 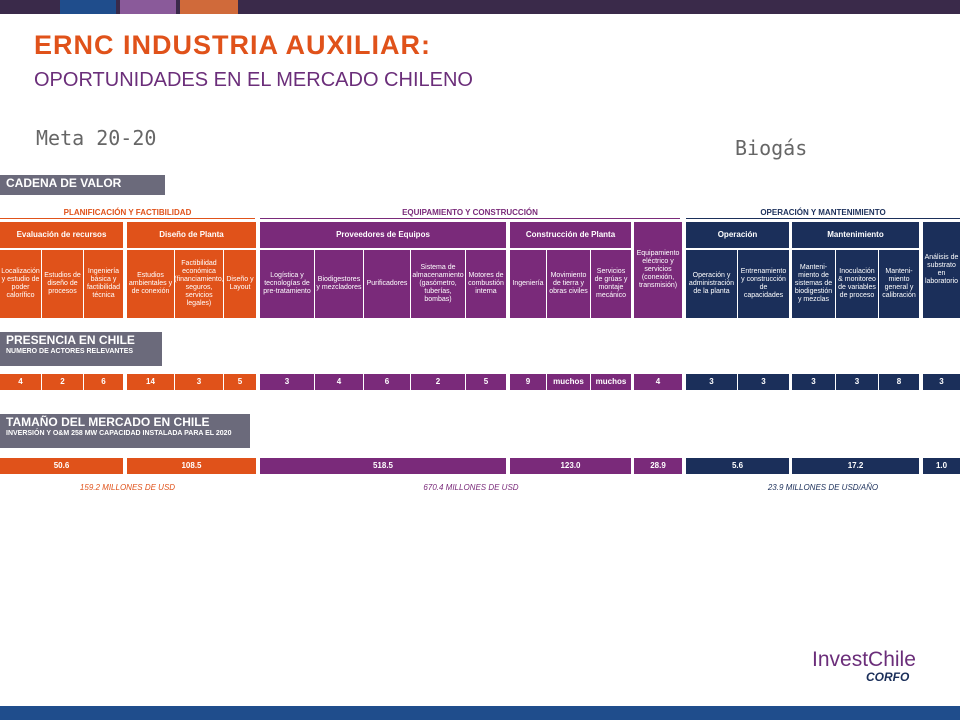 I want to click on page-subtitle: OPORTUNIDADES EN EL MERCADO CHILENO, so click(x=253, y=80).